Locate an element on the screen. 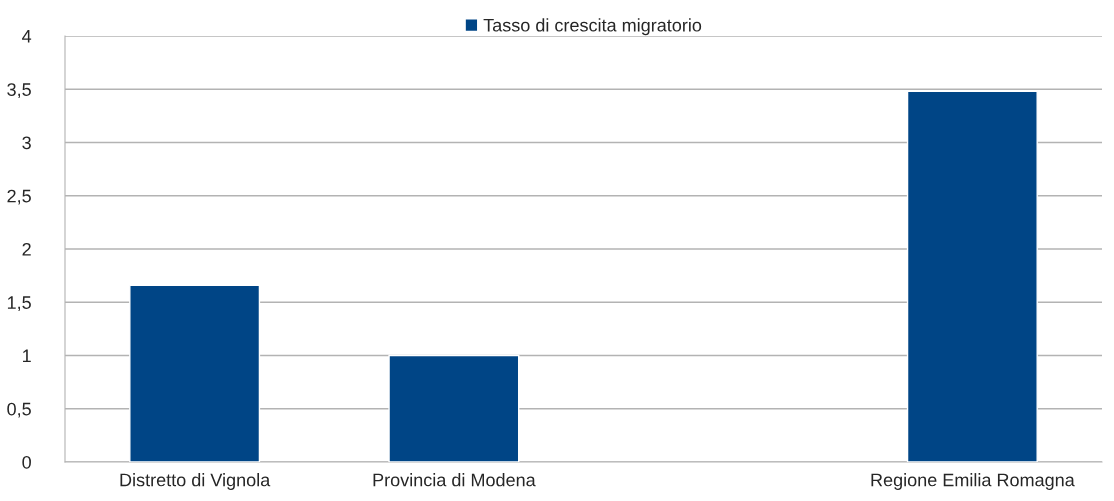  y-tick-label: 2,5 is located at coordinates (19, 197).